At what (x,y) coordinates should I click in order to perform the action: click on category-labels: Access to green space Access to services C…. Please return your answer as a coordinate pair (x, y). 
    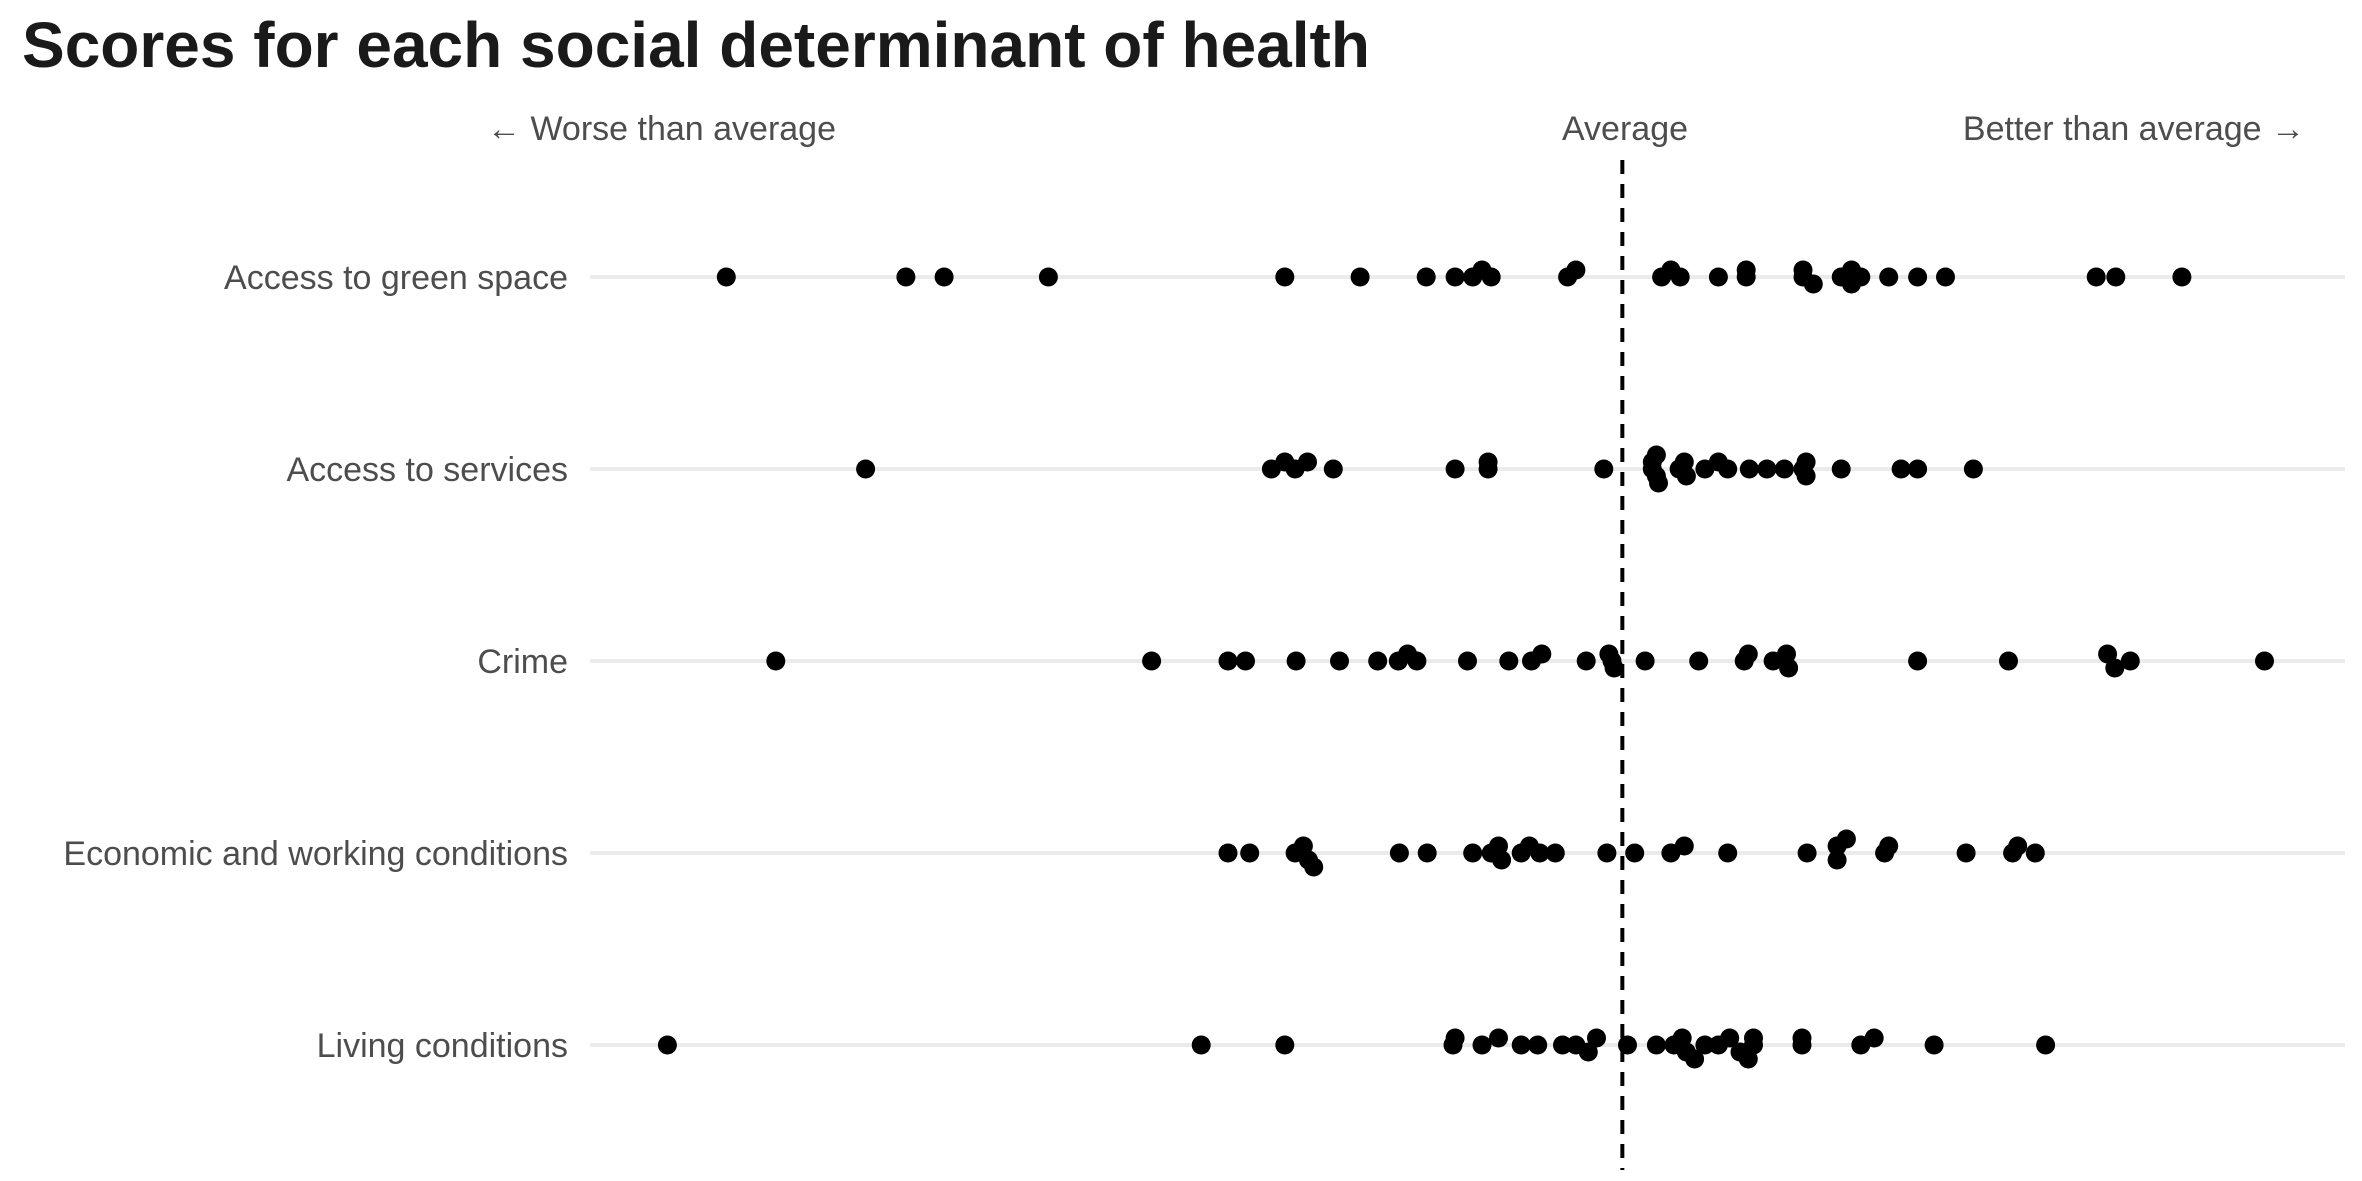
    Looking at the image, I should click on (315, 662).